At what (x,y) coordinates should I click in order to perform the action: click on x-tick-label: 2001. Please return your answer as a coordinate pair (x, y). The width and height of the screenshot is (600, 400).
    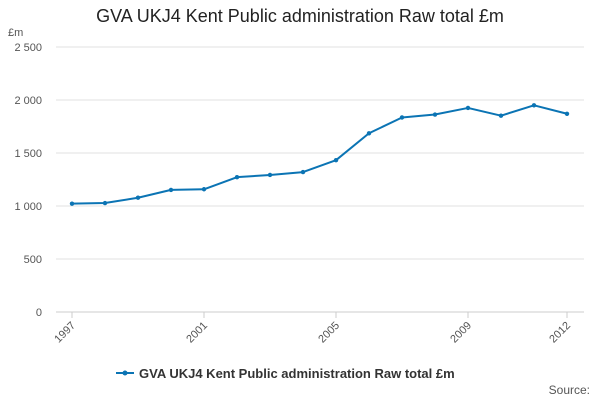
    Looking at the image, I should click on (197, 333).